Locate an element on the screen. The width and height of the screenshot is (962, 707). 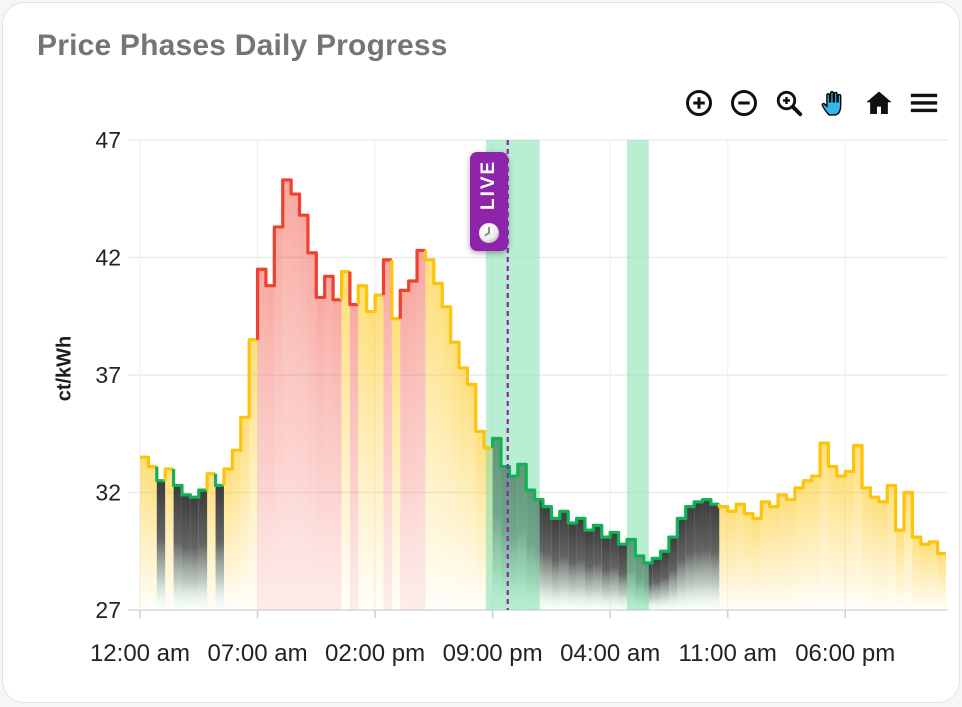
zoom-out-icon is located at coordinates (744, 103).